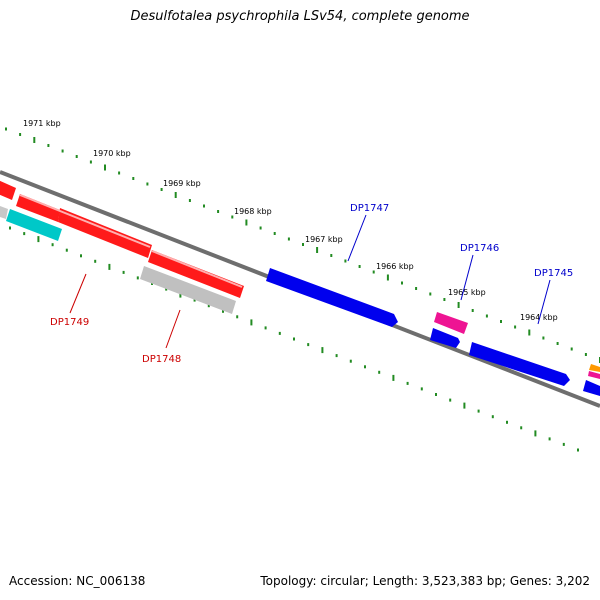 This screenshot has width=600, height=600. What do you see at coordinates (78, 293) in the screenshot?
I see `leader-dp1749` at bounding box center [78, 293].